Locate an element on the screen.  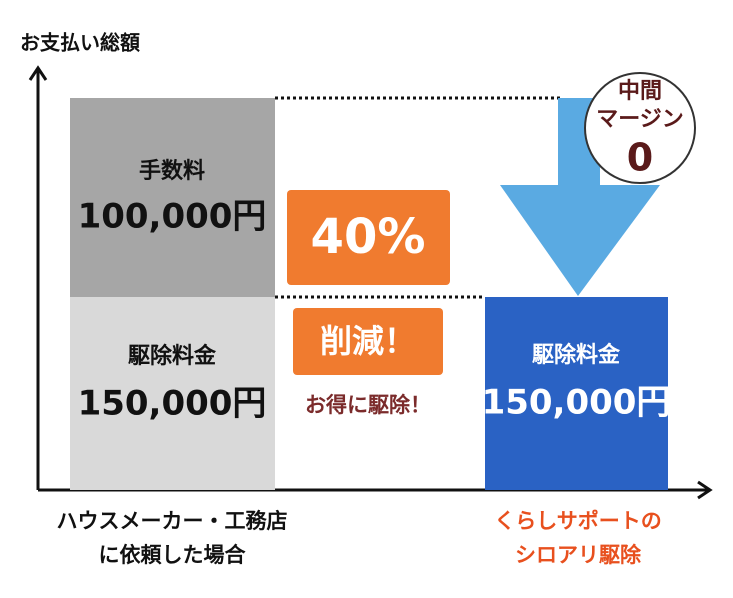
badge is located at coordinates (640, 128).